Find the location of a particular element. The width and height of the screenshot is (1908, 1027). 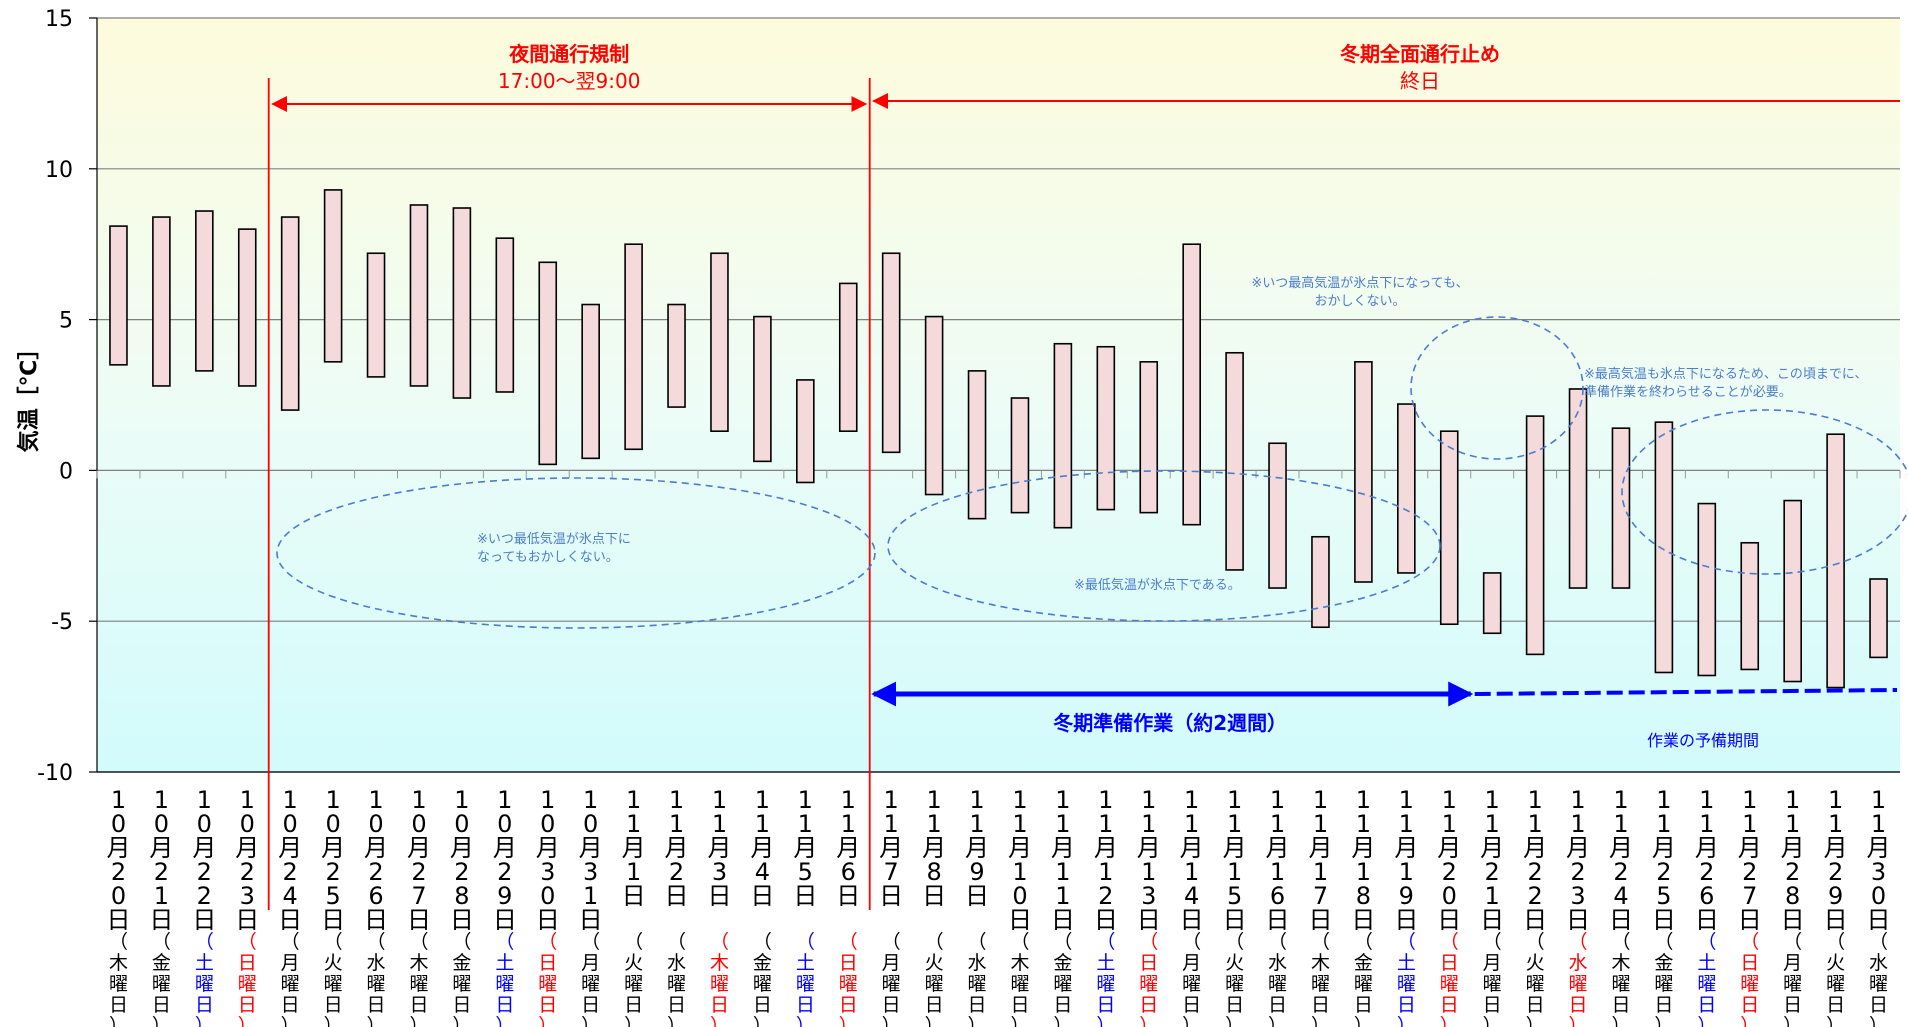

winter-title: 冬期全面通行止め is located at coordinates (1420, 54).